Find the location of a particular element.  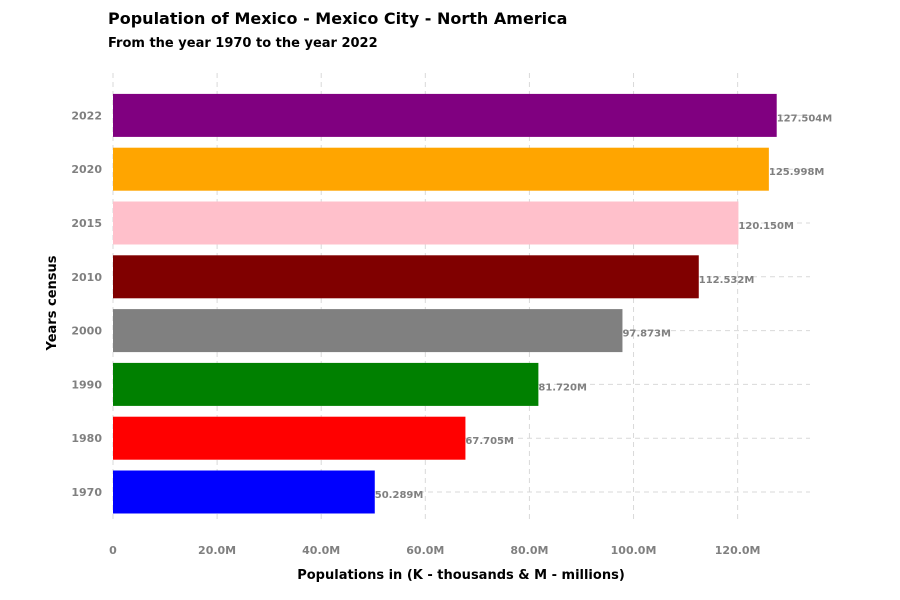

bar-2010 is located at coordinates (406, 277).